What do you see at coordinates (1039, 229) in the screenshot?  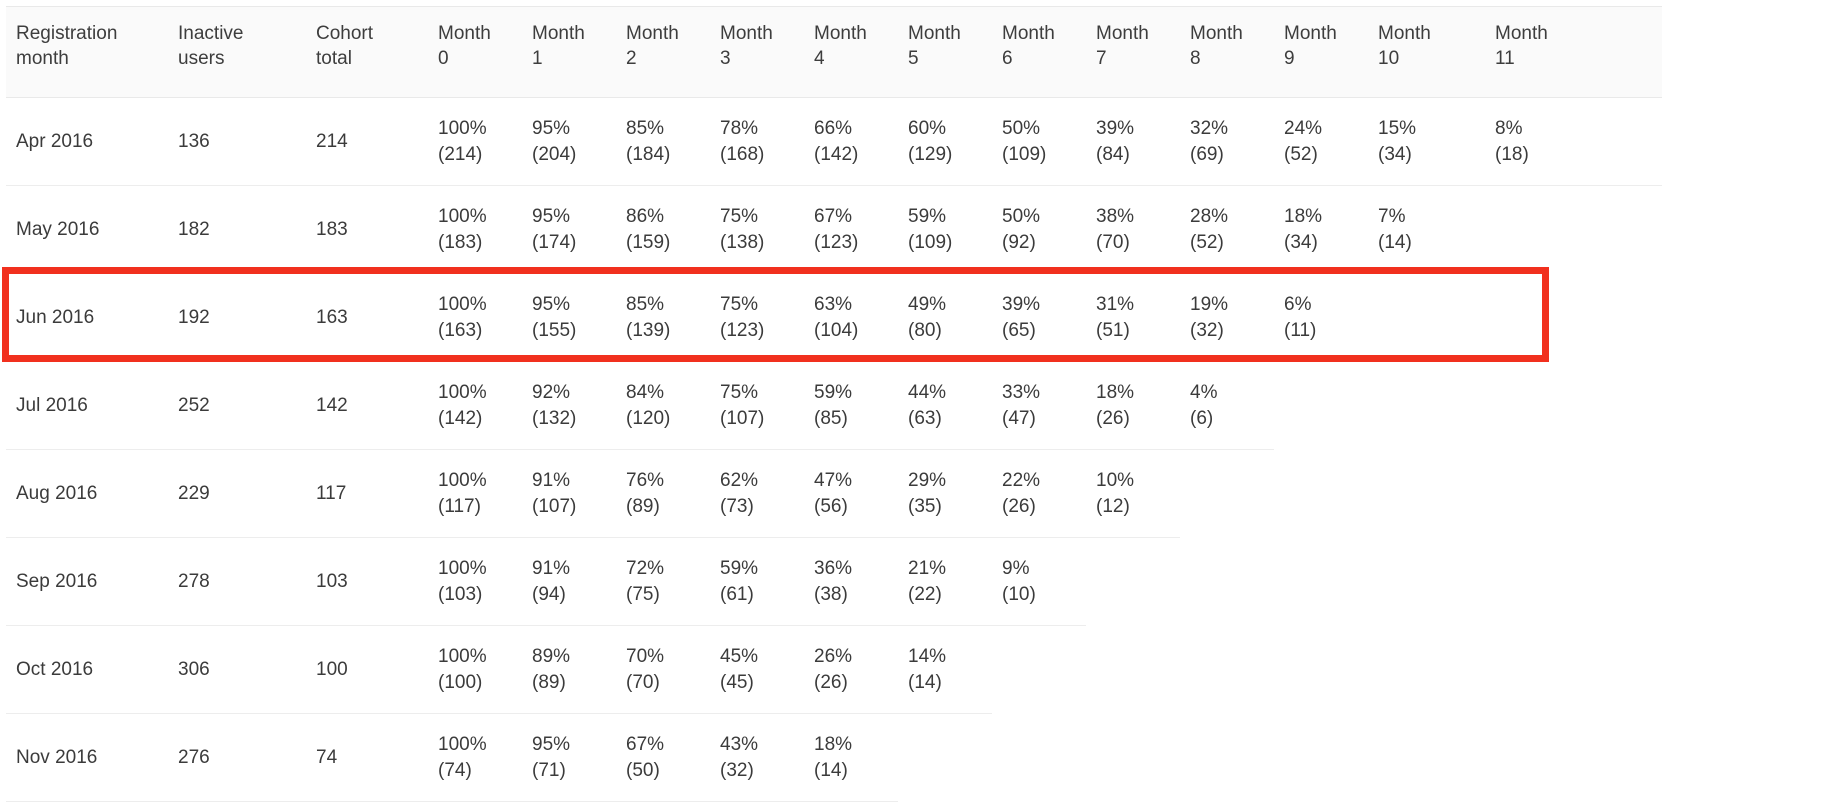 I see `retention-cell-month-6: 50% (92)` at bounding box center [1039, 229].